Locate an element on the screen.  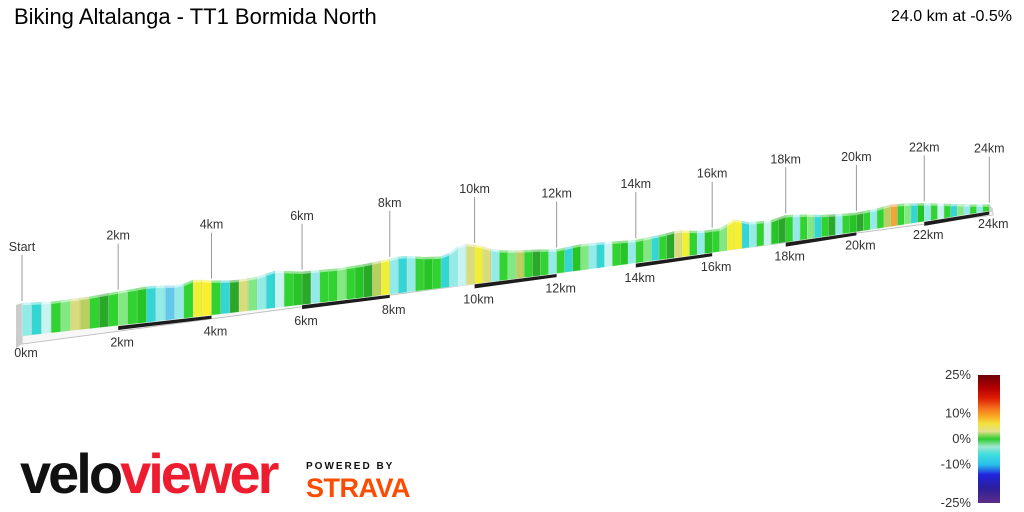
route-summary: 24.0 km at -0.5% is located at coordinates (951, 16).